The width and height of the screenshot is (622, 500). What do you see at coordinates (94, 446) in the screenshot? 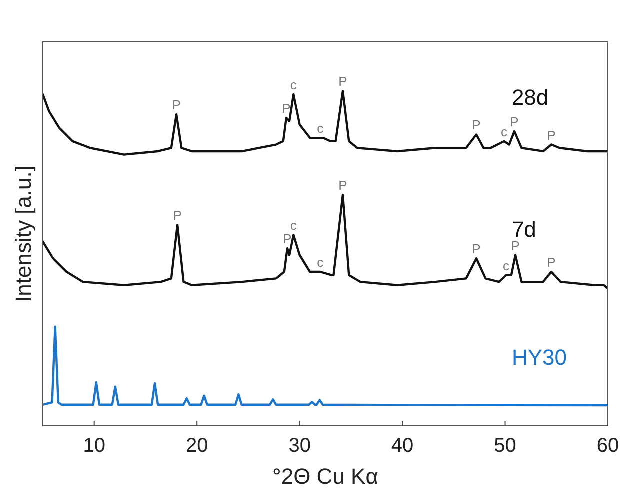
I see `x-tick-label: 10` at bounding box center [94, 446].